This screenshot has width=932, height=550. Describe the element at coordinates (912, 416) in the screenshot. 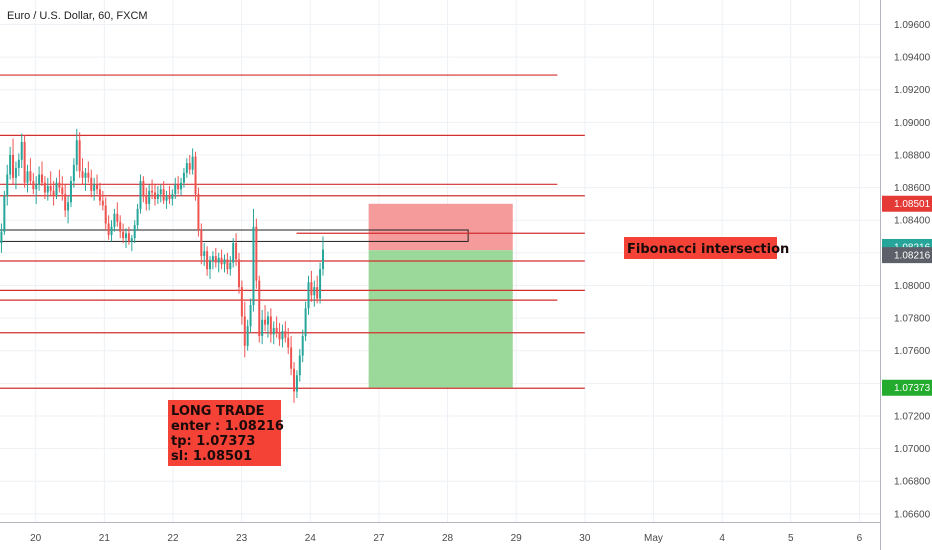

I see `y-tick-label: 1.07200` at that location.